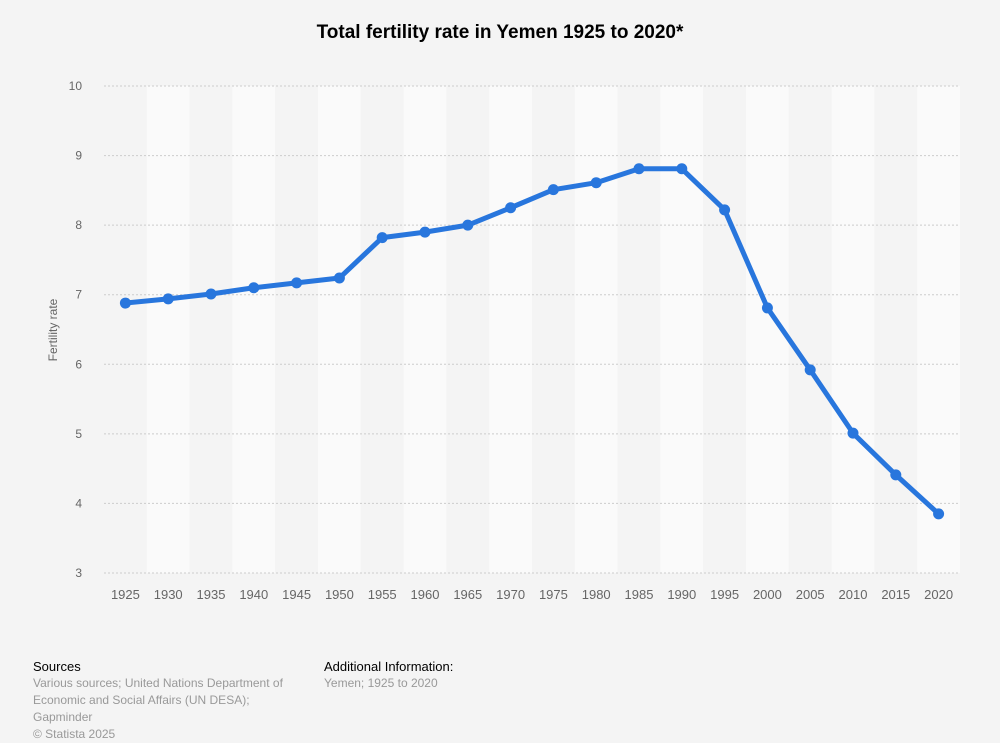 The image size is (1000, 743). Describe the element at coordinates (938, 594) in the screenshot. I see `x-tick-label: 2020` at that location.